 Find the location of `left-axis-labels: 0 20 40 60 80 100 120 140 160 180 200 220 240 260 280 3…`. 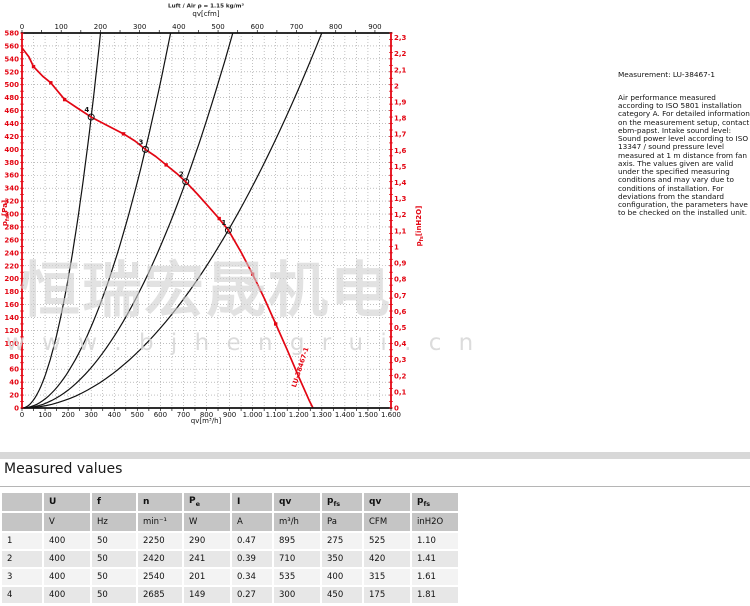

left-axis-labels: 0 20 40 60 80 100 120 140 160 180 200 220 240 260 280 3… is located at coordinates (11, 221).